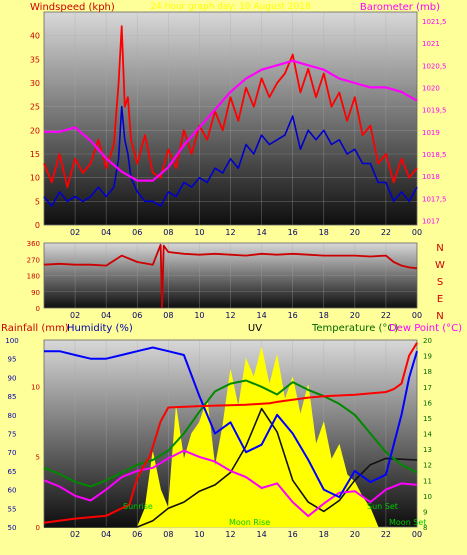 The height and width of the screenshot is (555, 467). I want to click on wind-tick-label: 0, so click(37, 225).